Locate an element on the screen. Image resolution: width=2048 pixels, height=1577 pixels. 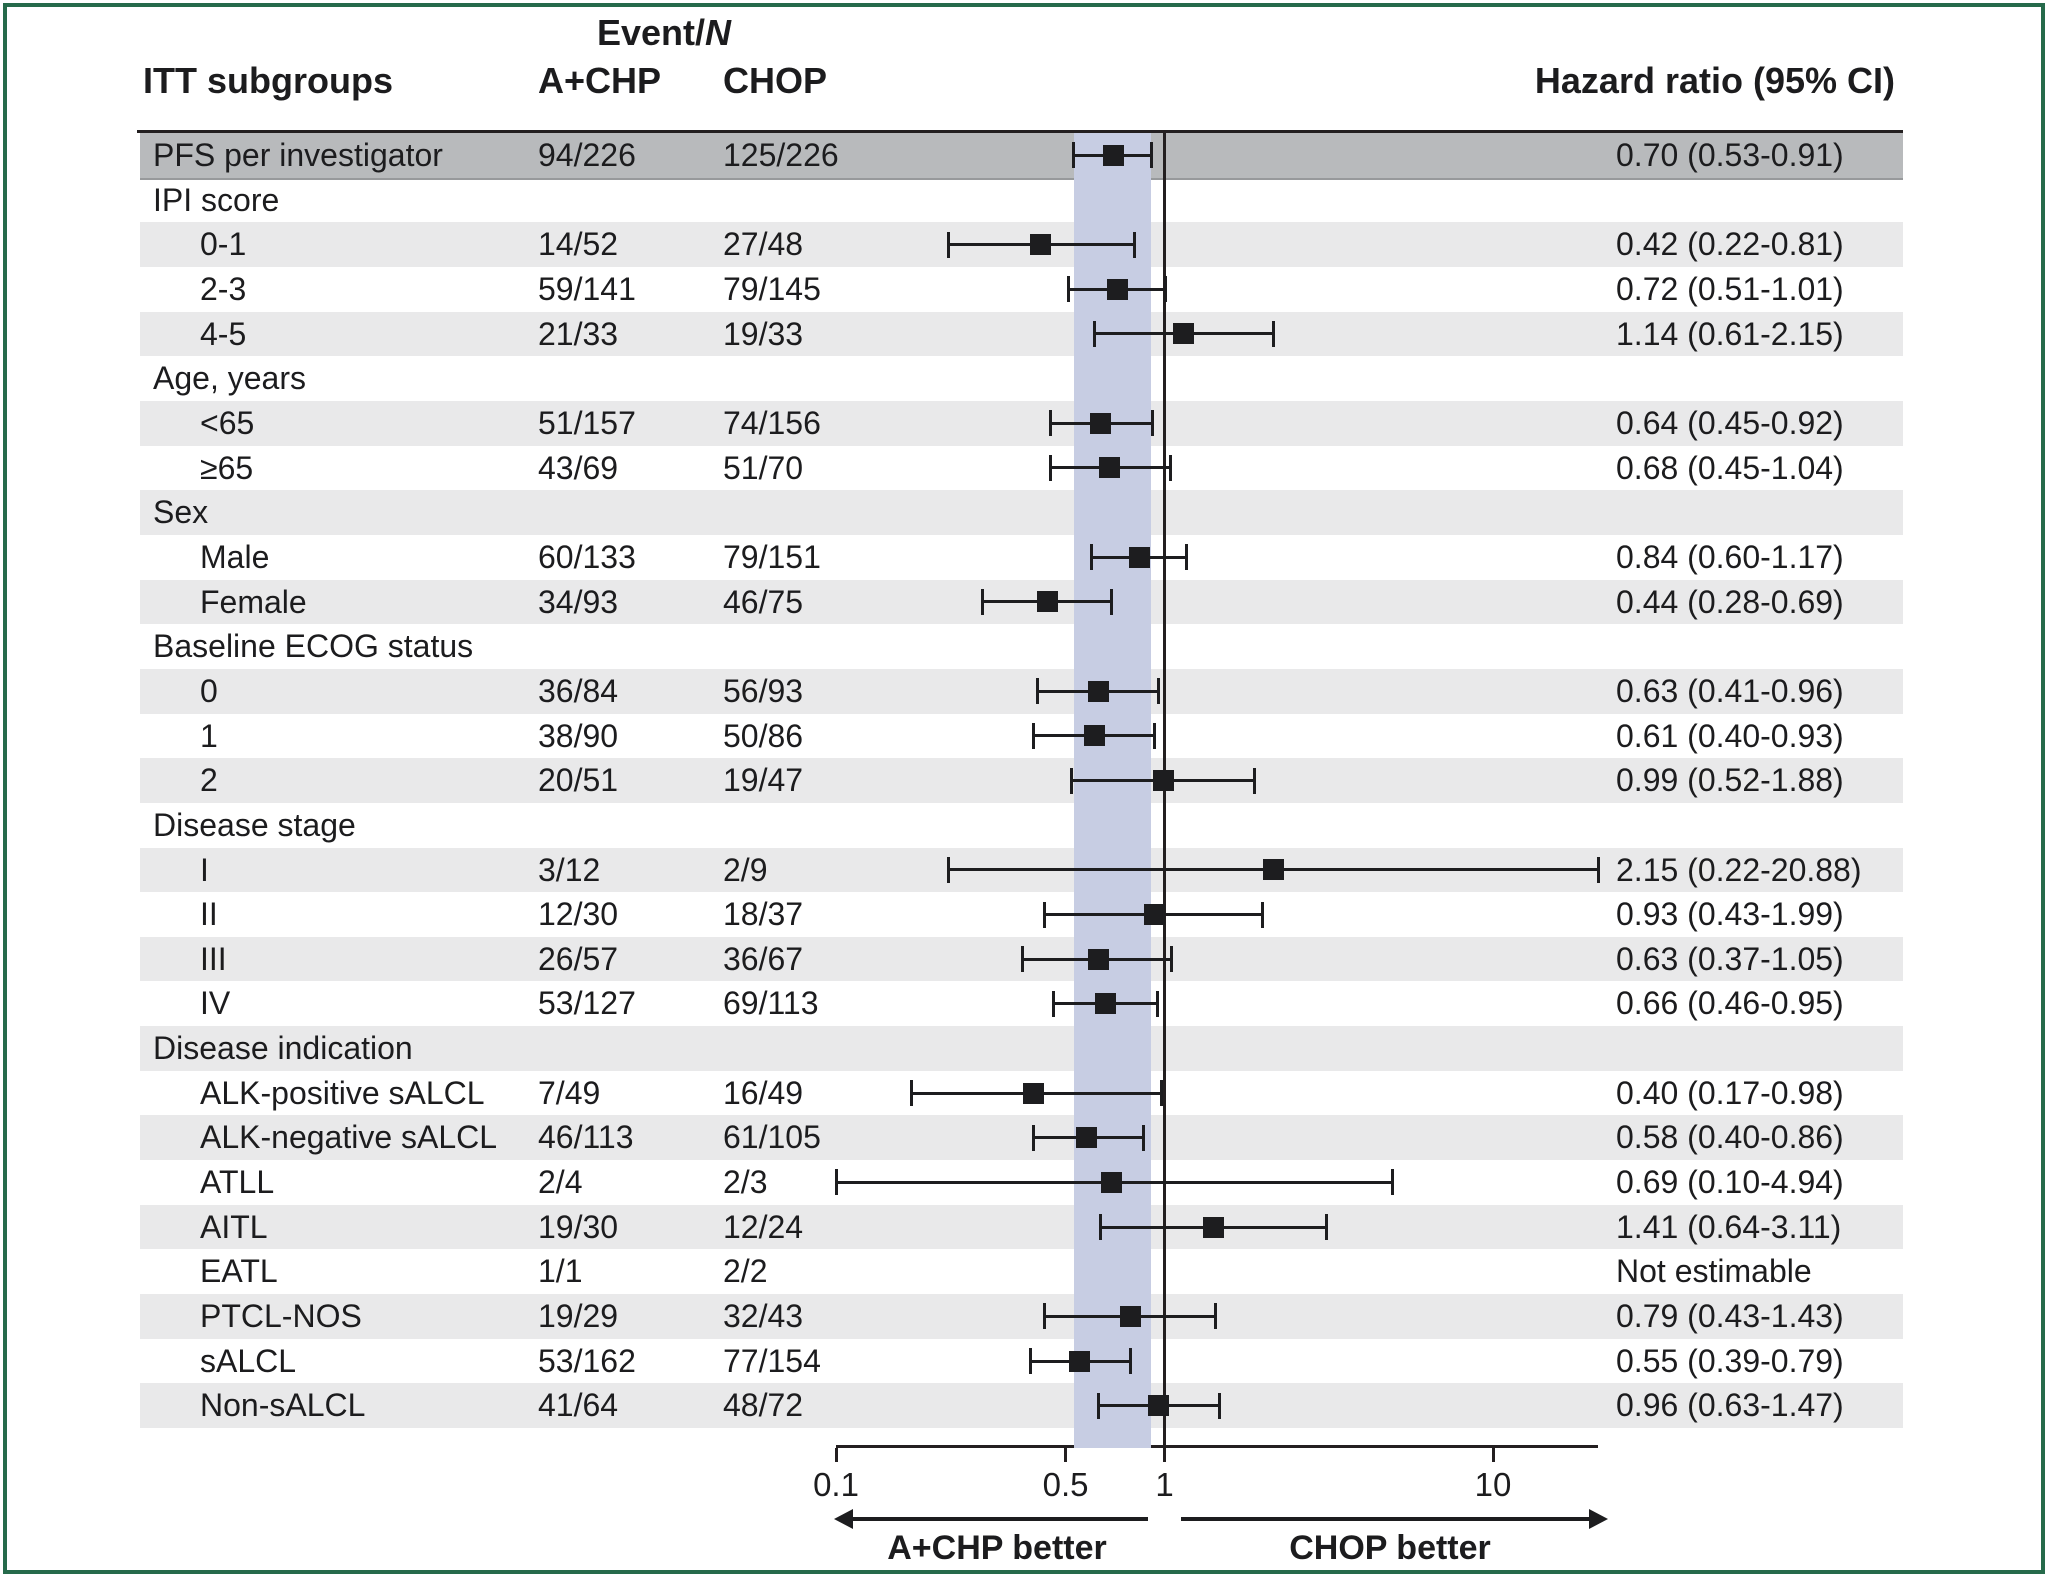
achp-column-header: A+CHP is located at coordinates (600, 80).